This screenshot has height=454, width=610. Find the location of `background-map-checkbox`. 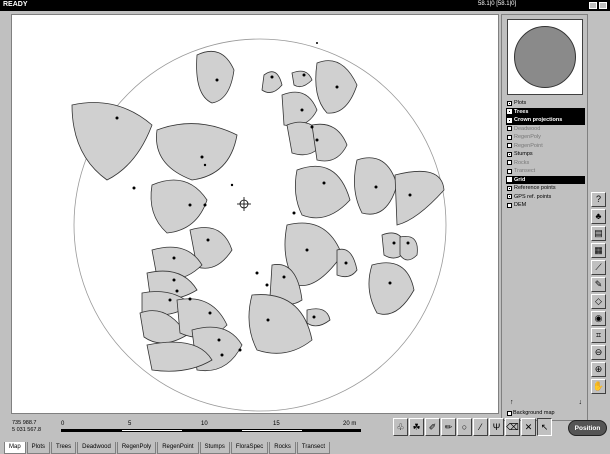

background-map-checkbox is located at coordinates (509, 413).